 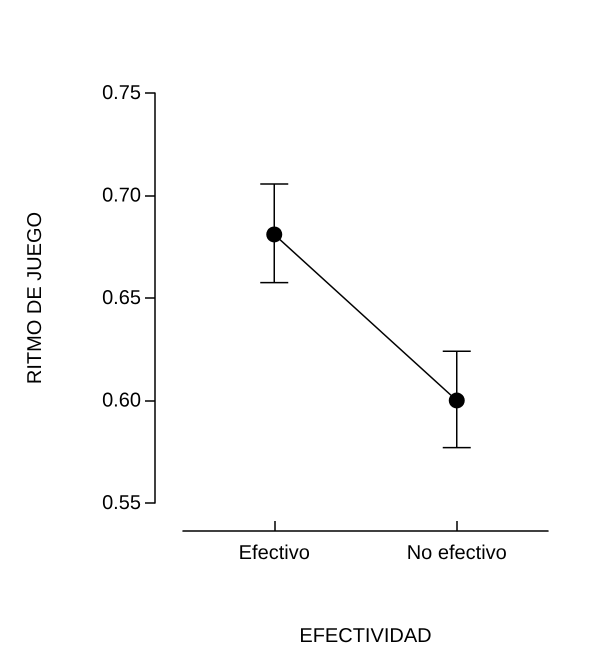 I want to click on y-tick-label: 0.70, so click(x=121, y=195).